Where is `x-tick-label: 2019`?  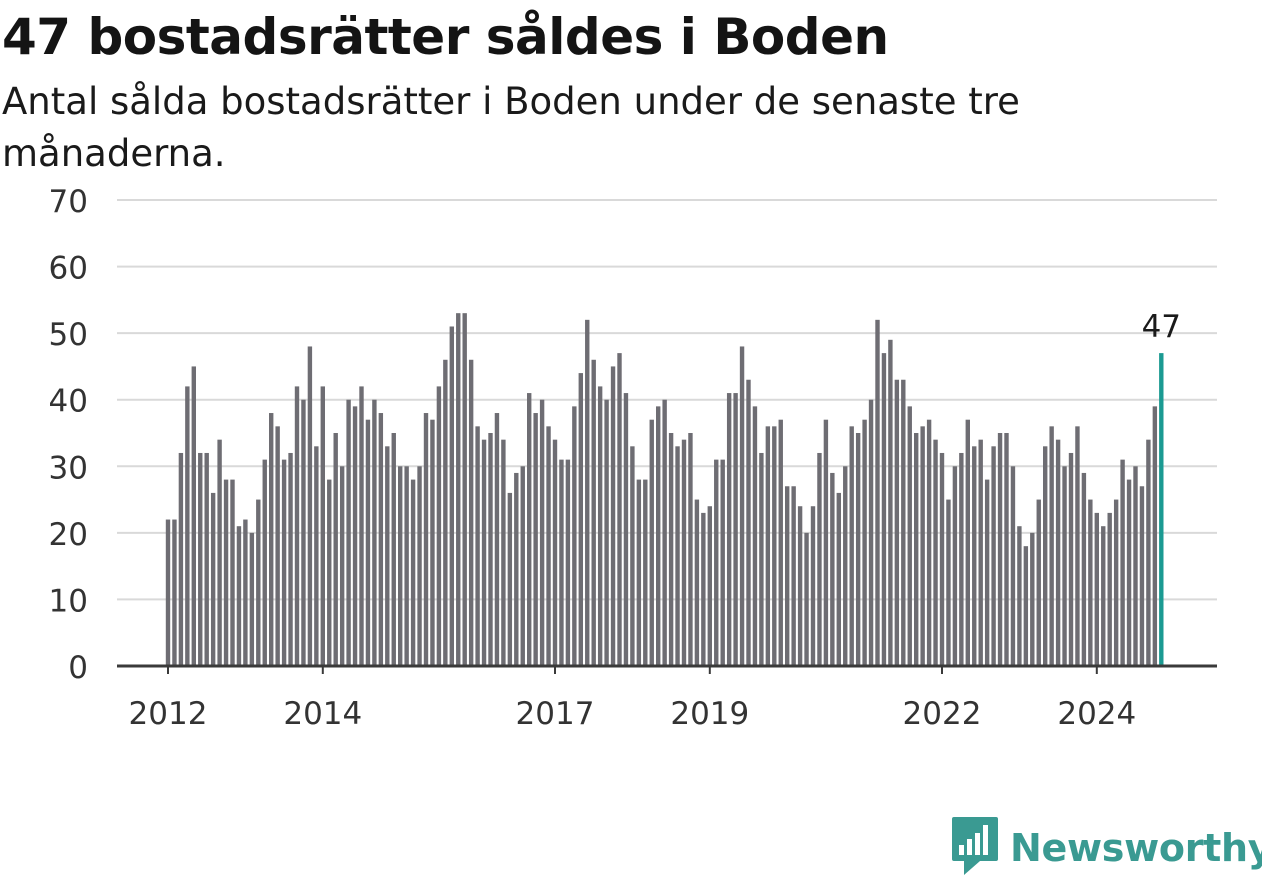 x-tick-label: 2019 is located at coordinates (709, 714).